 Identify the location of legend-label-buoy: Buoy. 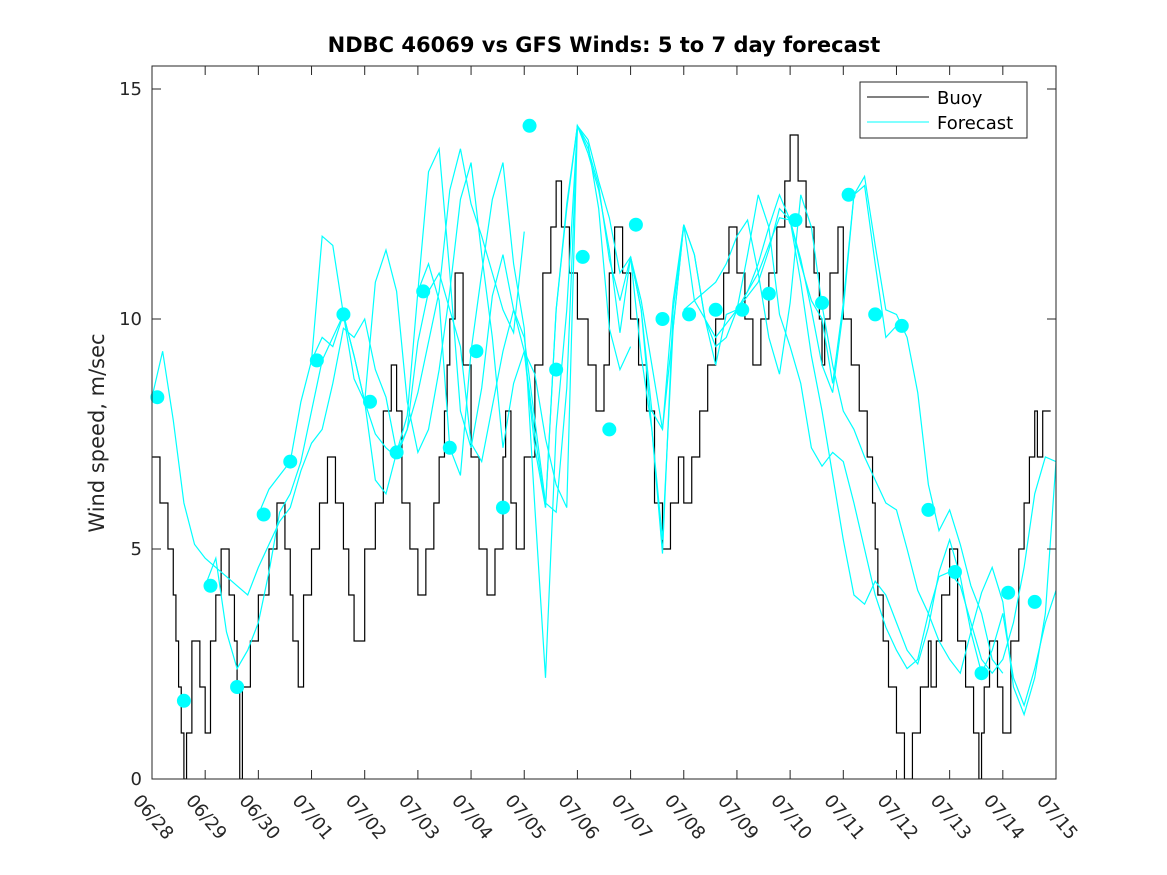
(960, 98).